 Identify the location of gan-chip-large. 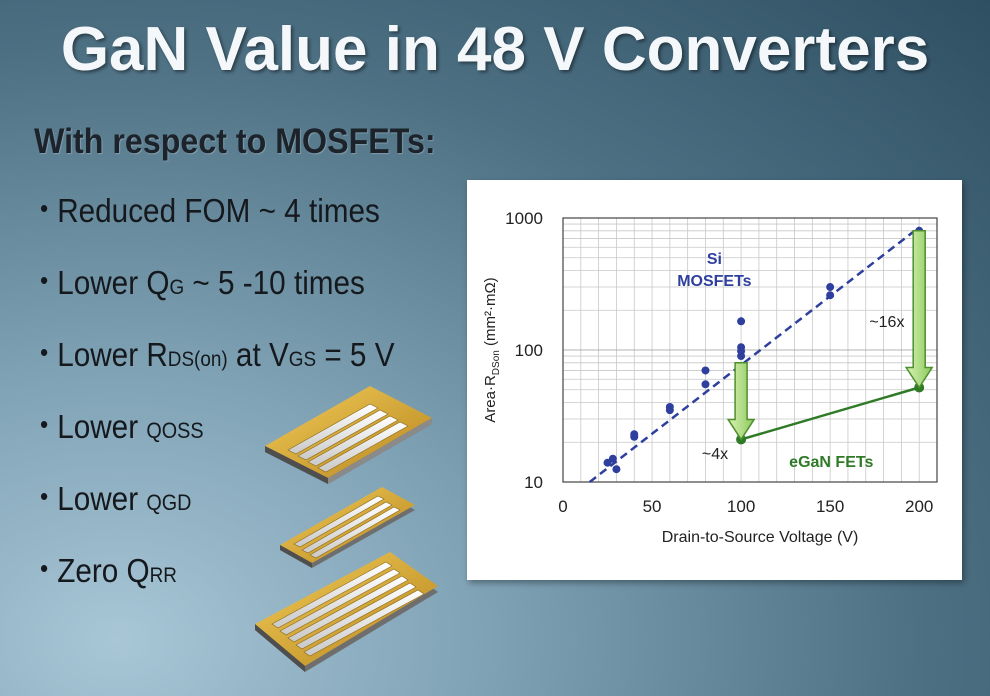
(348, 435).